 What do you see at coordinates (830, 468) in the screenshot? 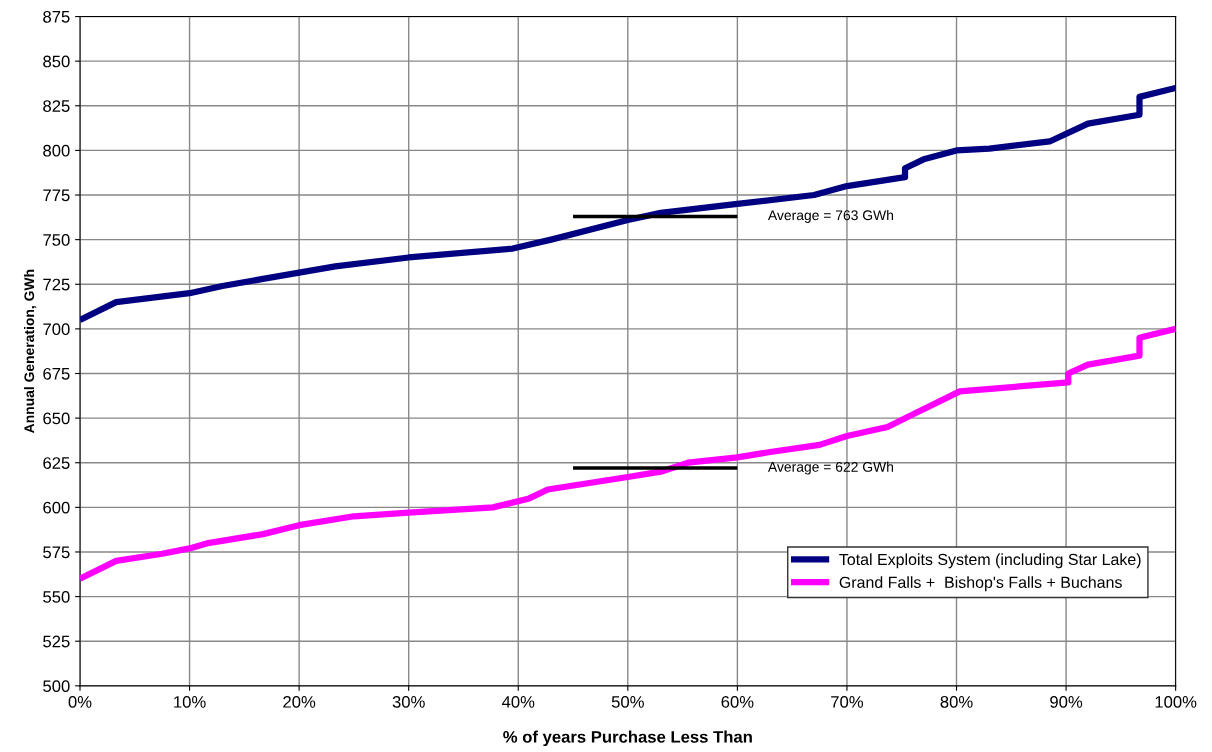
I see `annotation: Average = 622 GWh` at bounding box center [830, 468].